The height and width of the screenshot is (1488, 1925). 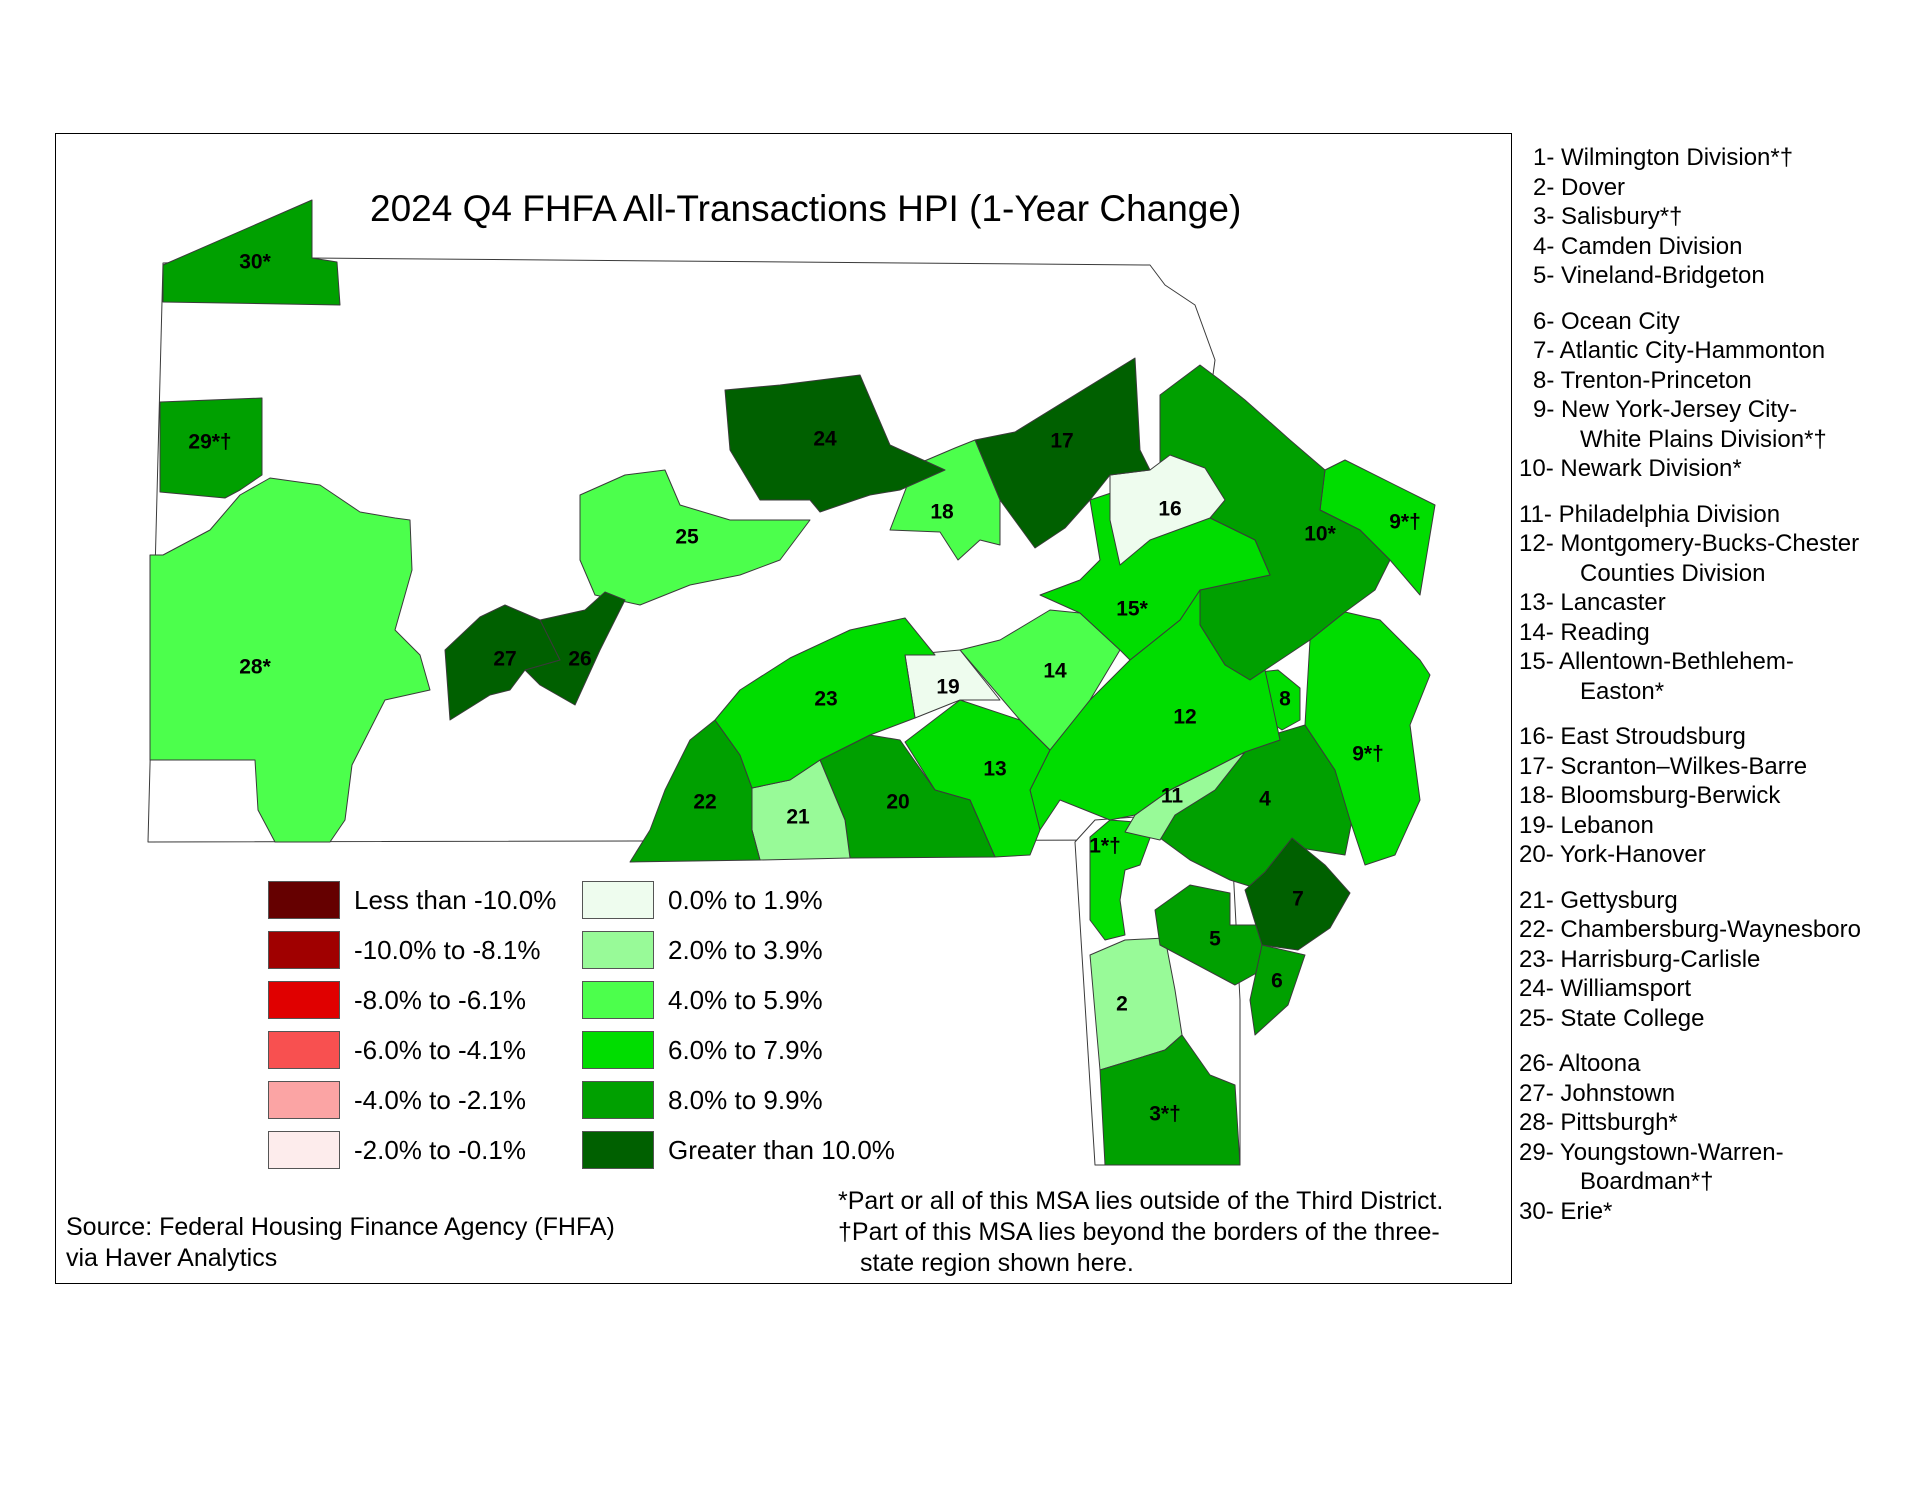 What do you see at coordinates (209, 442) in the screenshot?
I see `msa-region-label: 29*†` at bounding box center [209, 442].